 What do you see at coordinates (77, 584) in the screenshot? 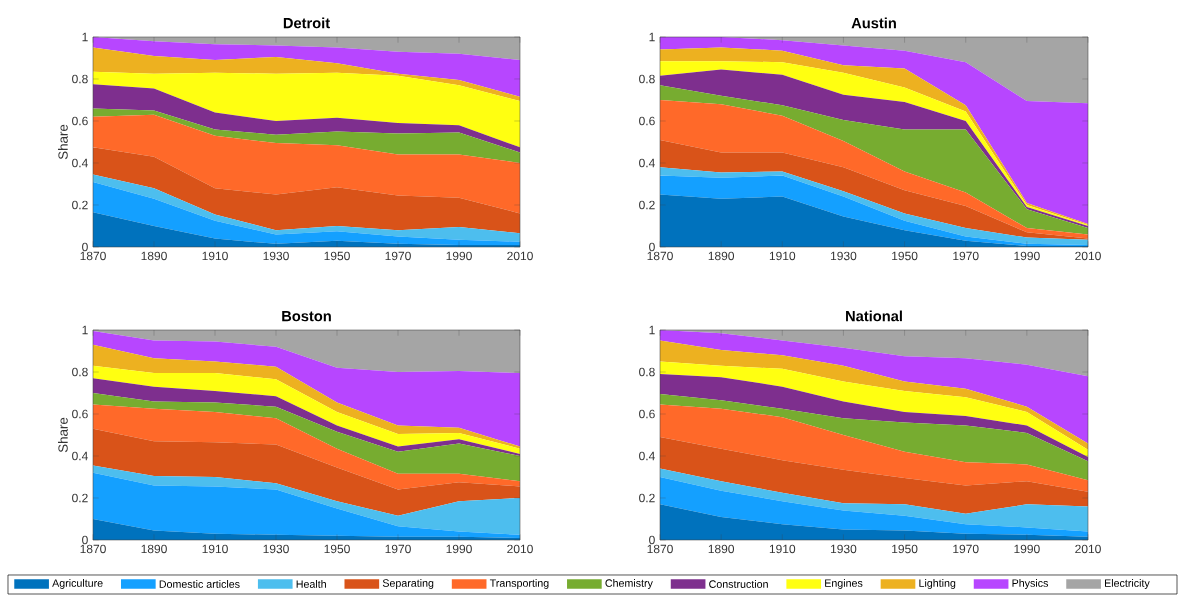
I see `legend-label: Agriculture` at bounding box center [77, 584].